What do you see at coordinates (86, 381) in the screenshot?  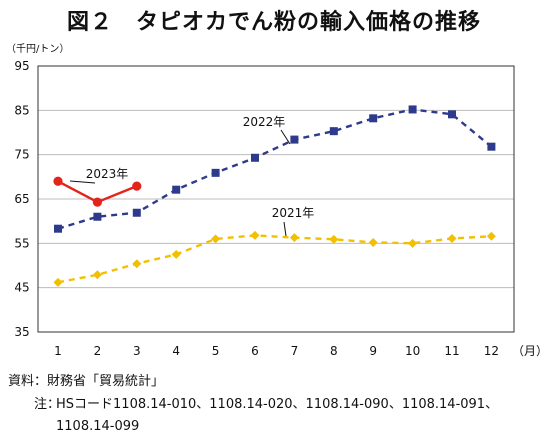 I see `source-note: 資料：財務省「貿易統計」` at bounding box center [86, 381].